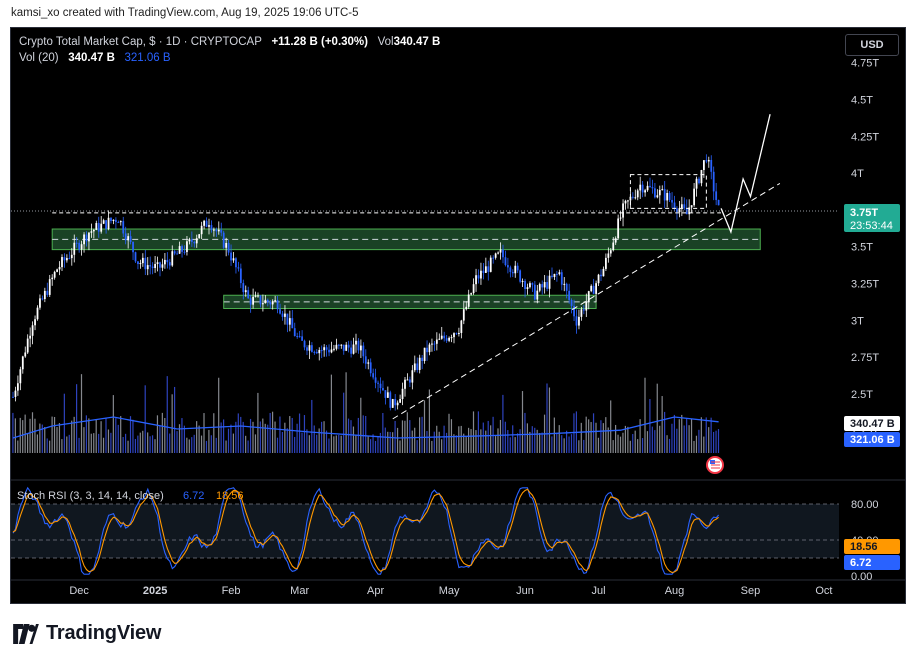 The width and height of the screenshot is (916, 664). Describe the element at coordinates (193, 496) in the screenshot. I see `rsi-k-value: 6.72` at that location.